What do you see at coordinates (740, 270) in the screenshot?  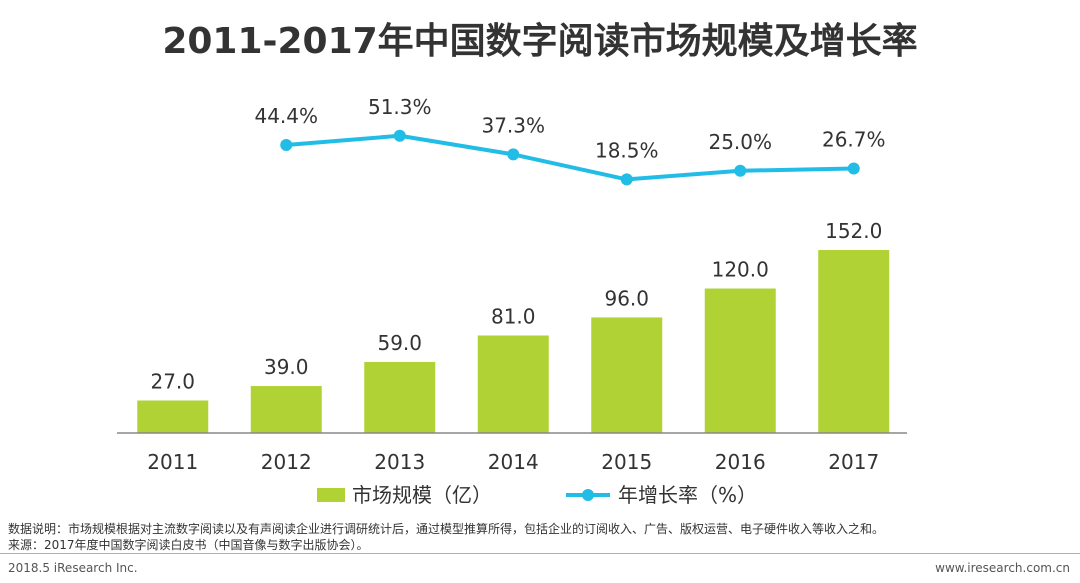 I see `bar-label-2016: 120.0` at bounding box center [740, 270].